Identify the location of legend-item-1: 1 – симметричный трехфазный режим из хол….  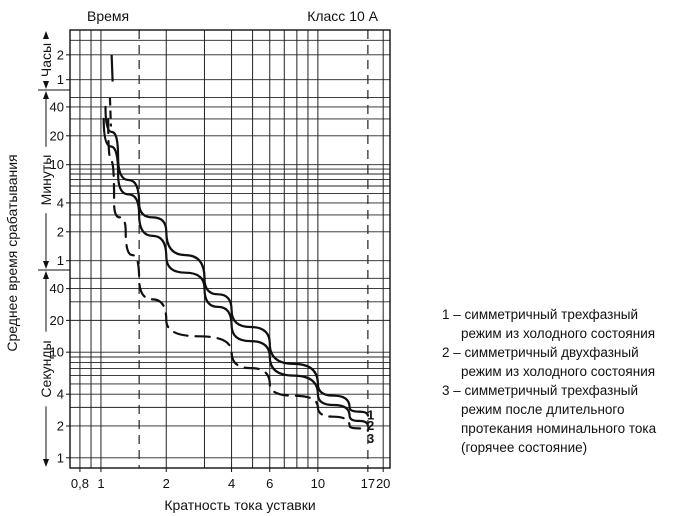
(563, 324).